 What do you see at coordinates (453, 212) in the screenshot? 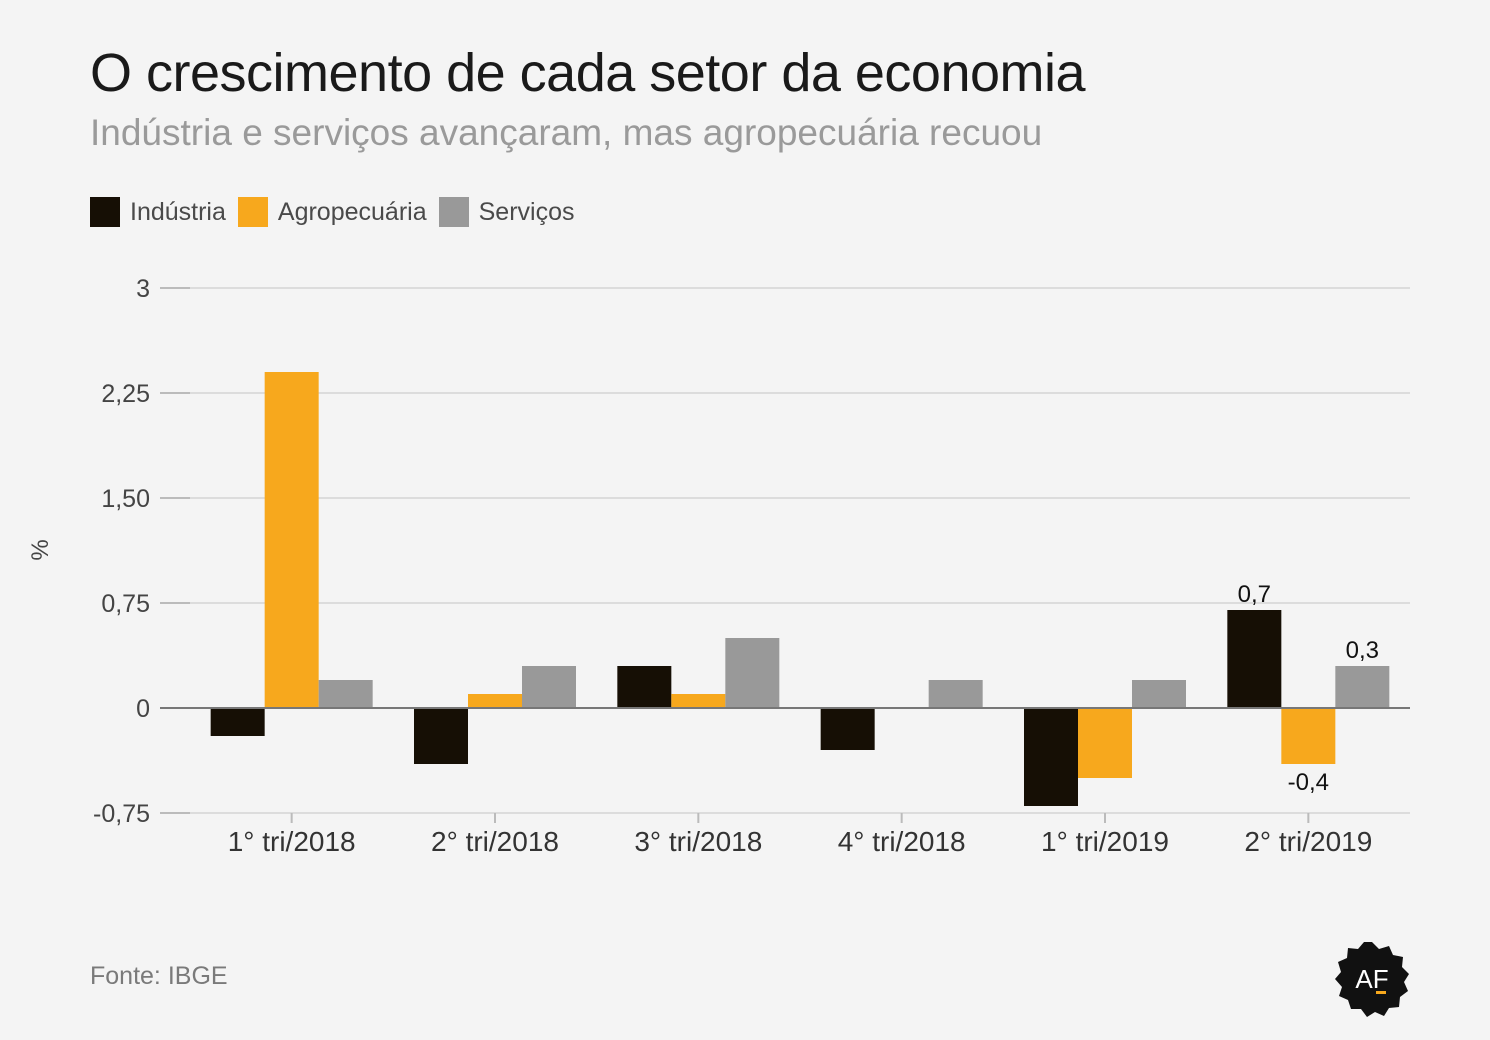
I see `legend-swatch-servicos` at bounding box center [453, 212].